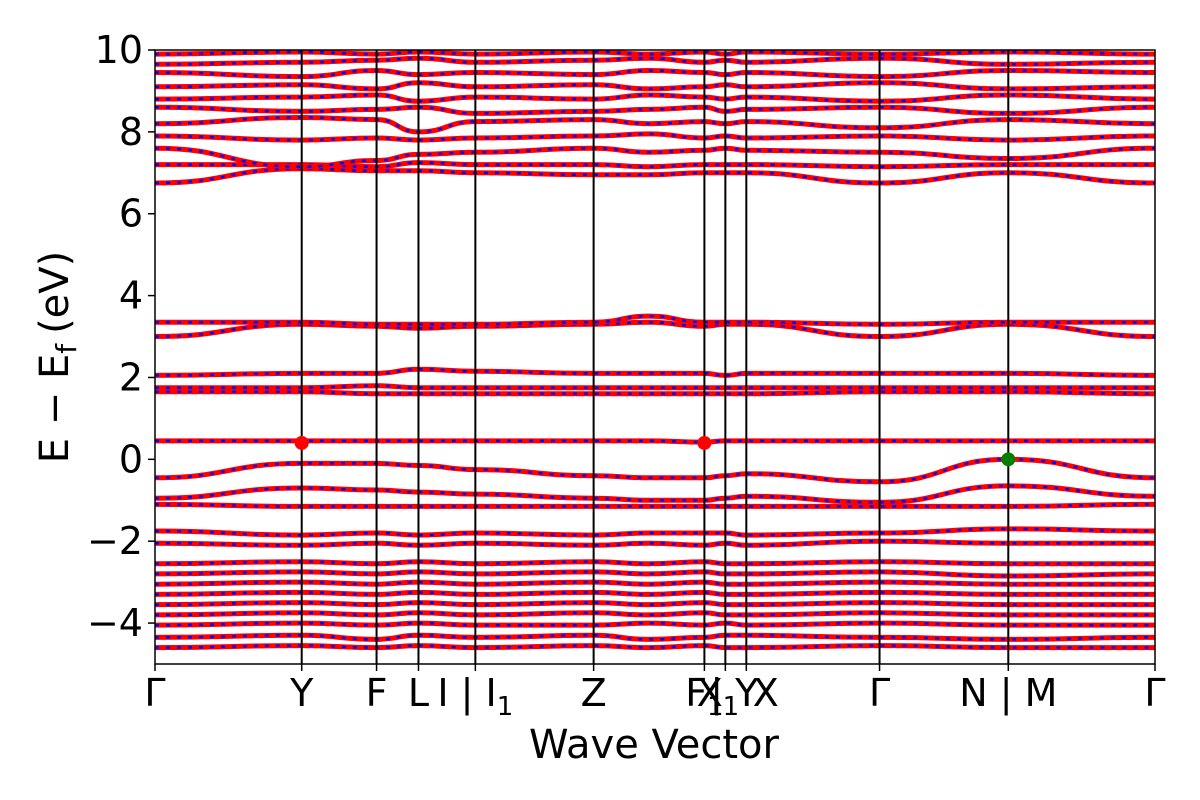 The height and width of the screenshot is (800, 1200). Describe the element at coordinates (119, 50) in the screenshot. I see `y-tick-label: 10` at that location.